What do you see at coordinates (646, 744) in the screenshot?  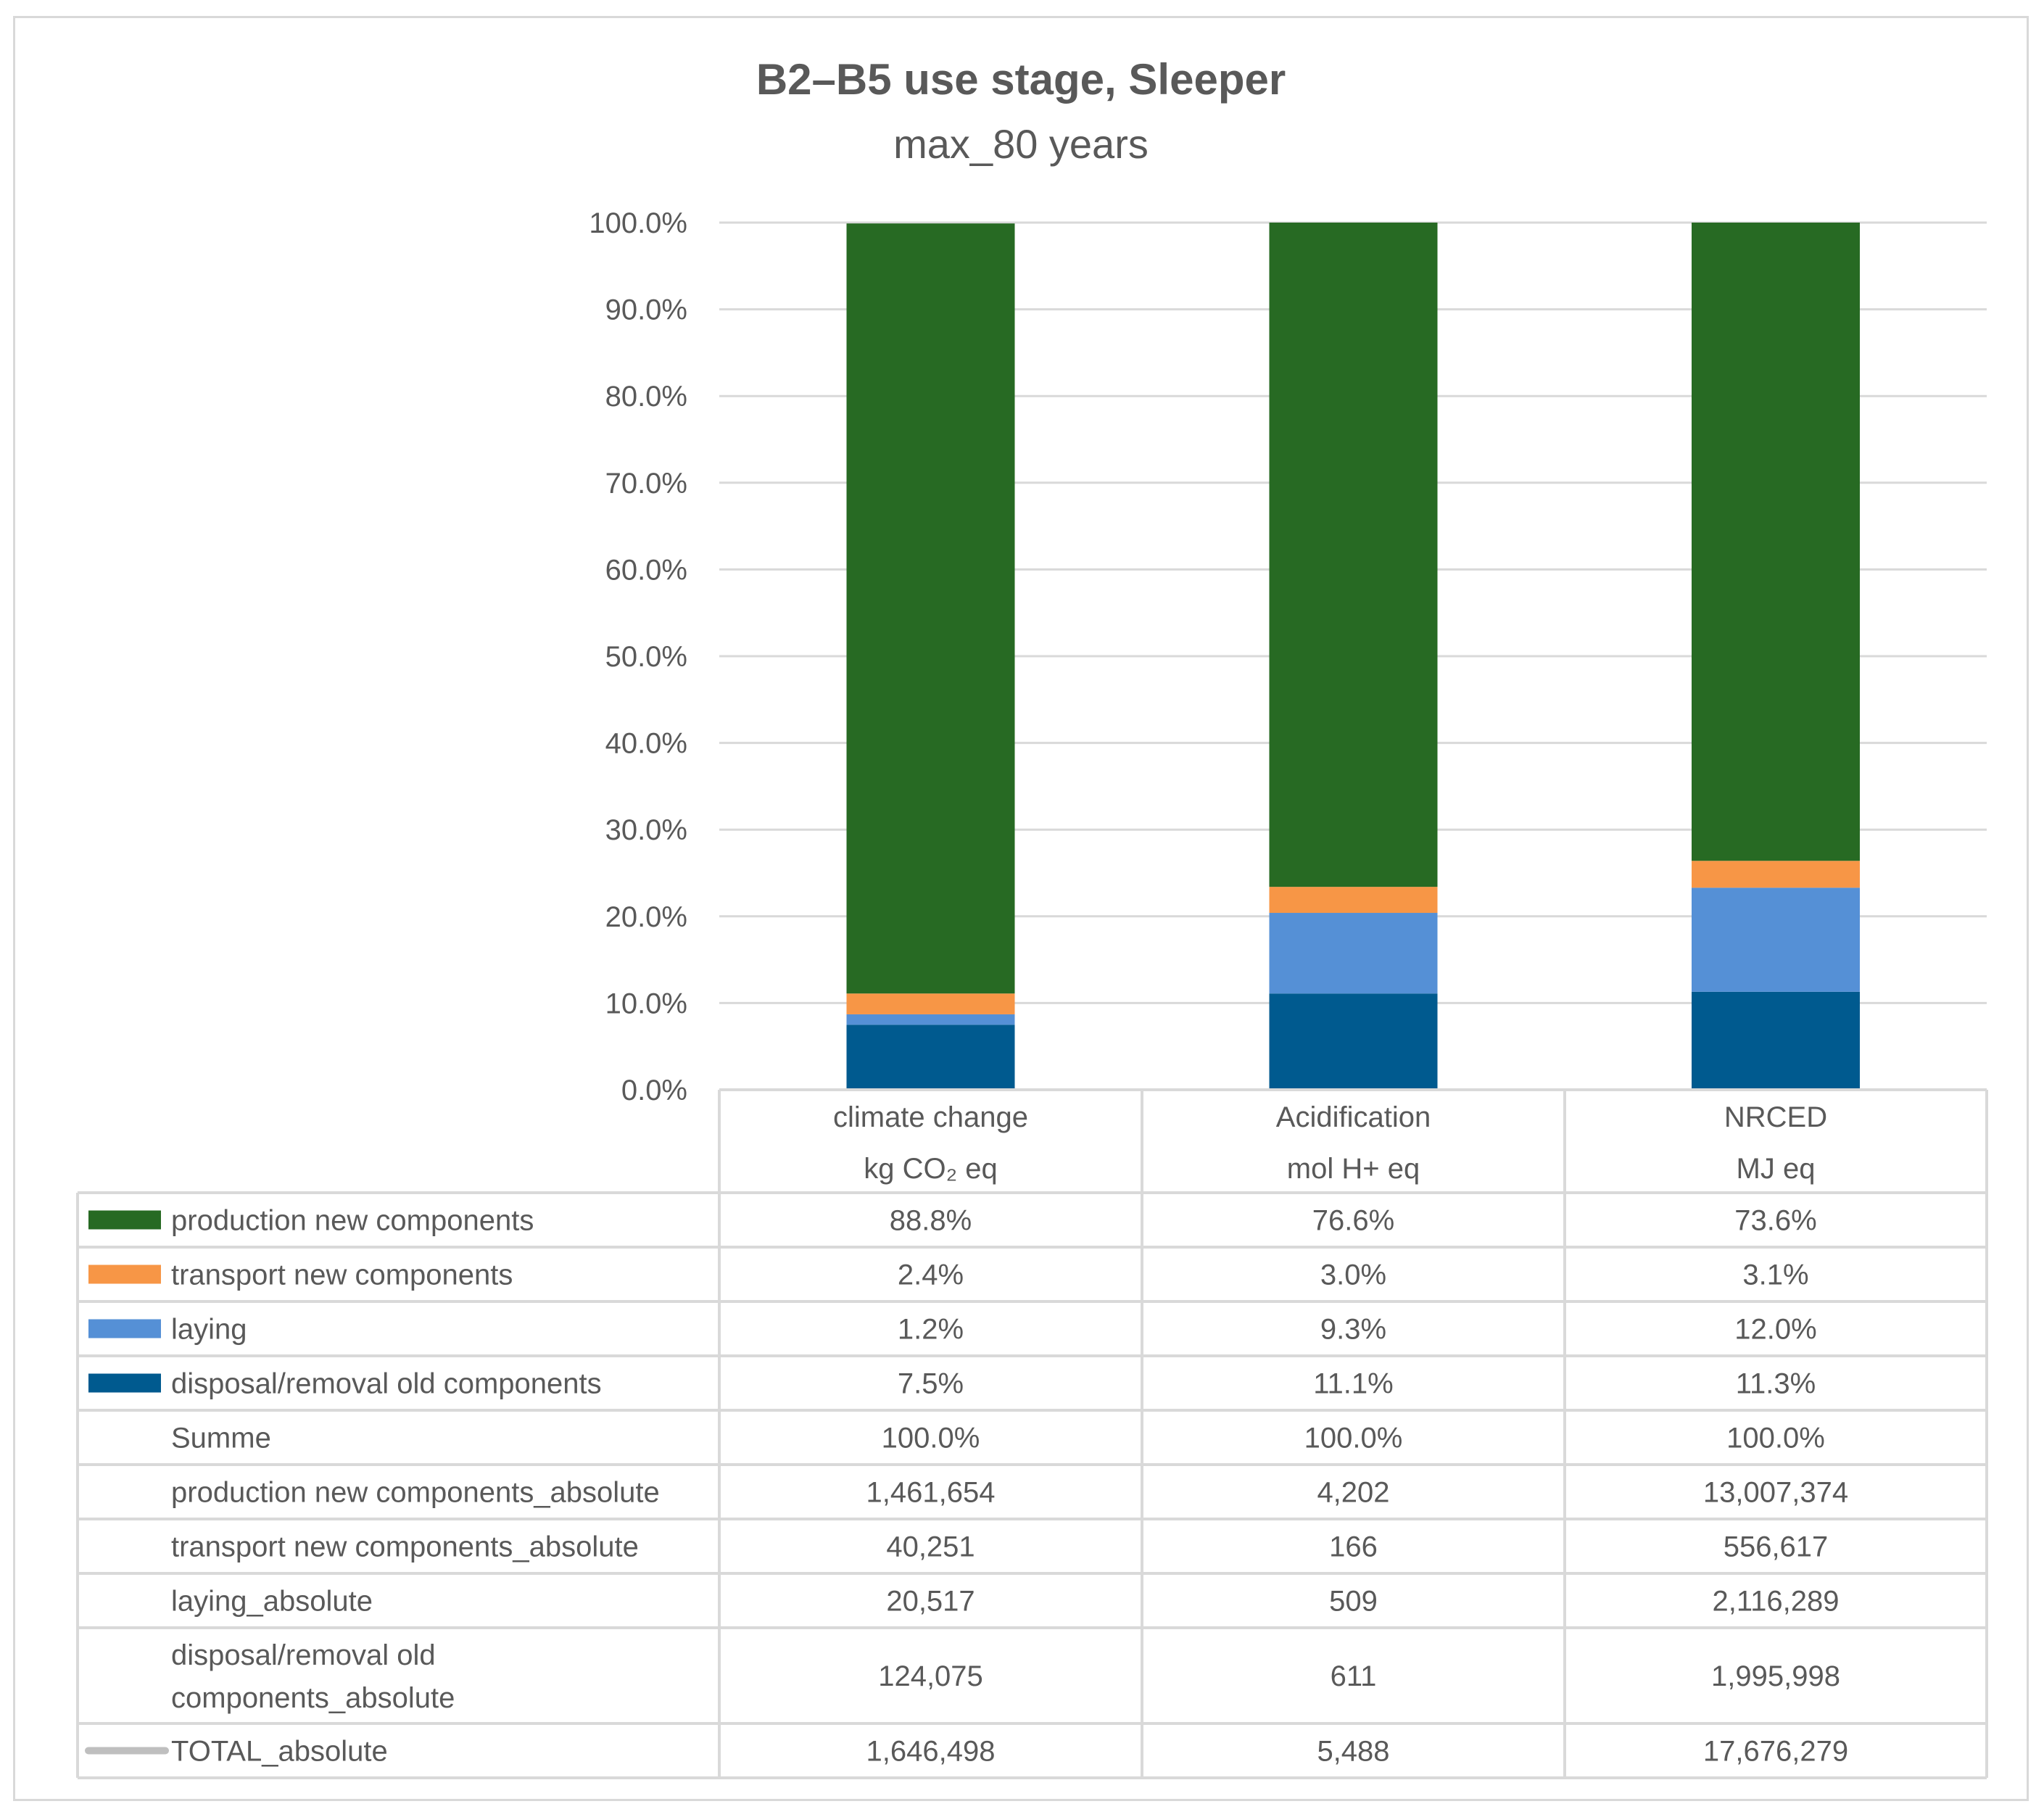 I see `y-tick-label: 40.0%` at bounding box center [646, 744].